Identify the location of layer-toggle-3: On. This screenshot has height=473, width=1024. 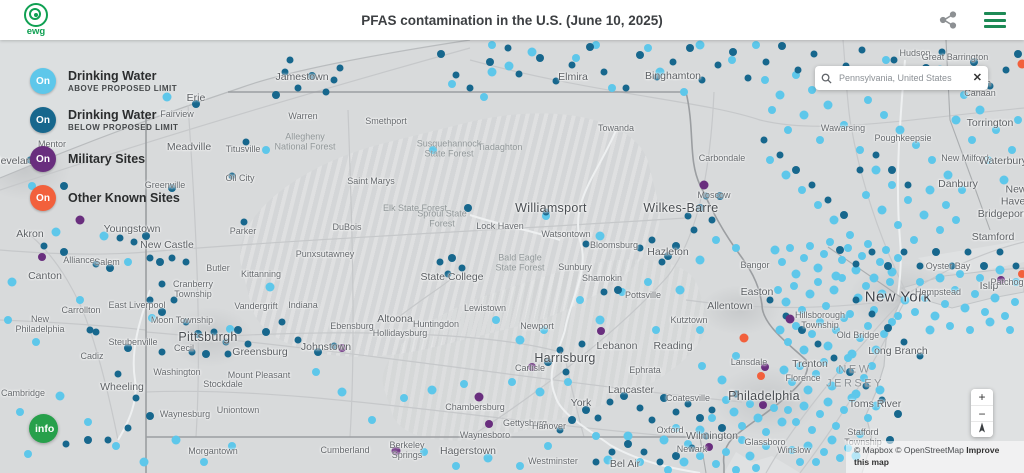
(43, 198).